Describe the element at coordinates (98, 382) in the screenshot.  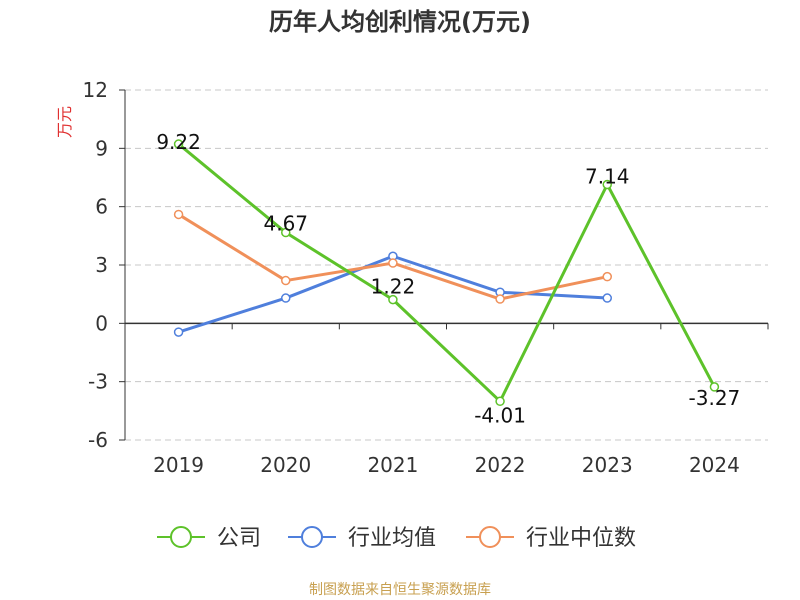
I see `y-tick-label: -3` at that location.